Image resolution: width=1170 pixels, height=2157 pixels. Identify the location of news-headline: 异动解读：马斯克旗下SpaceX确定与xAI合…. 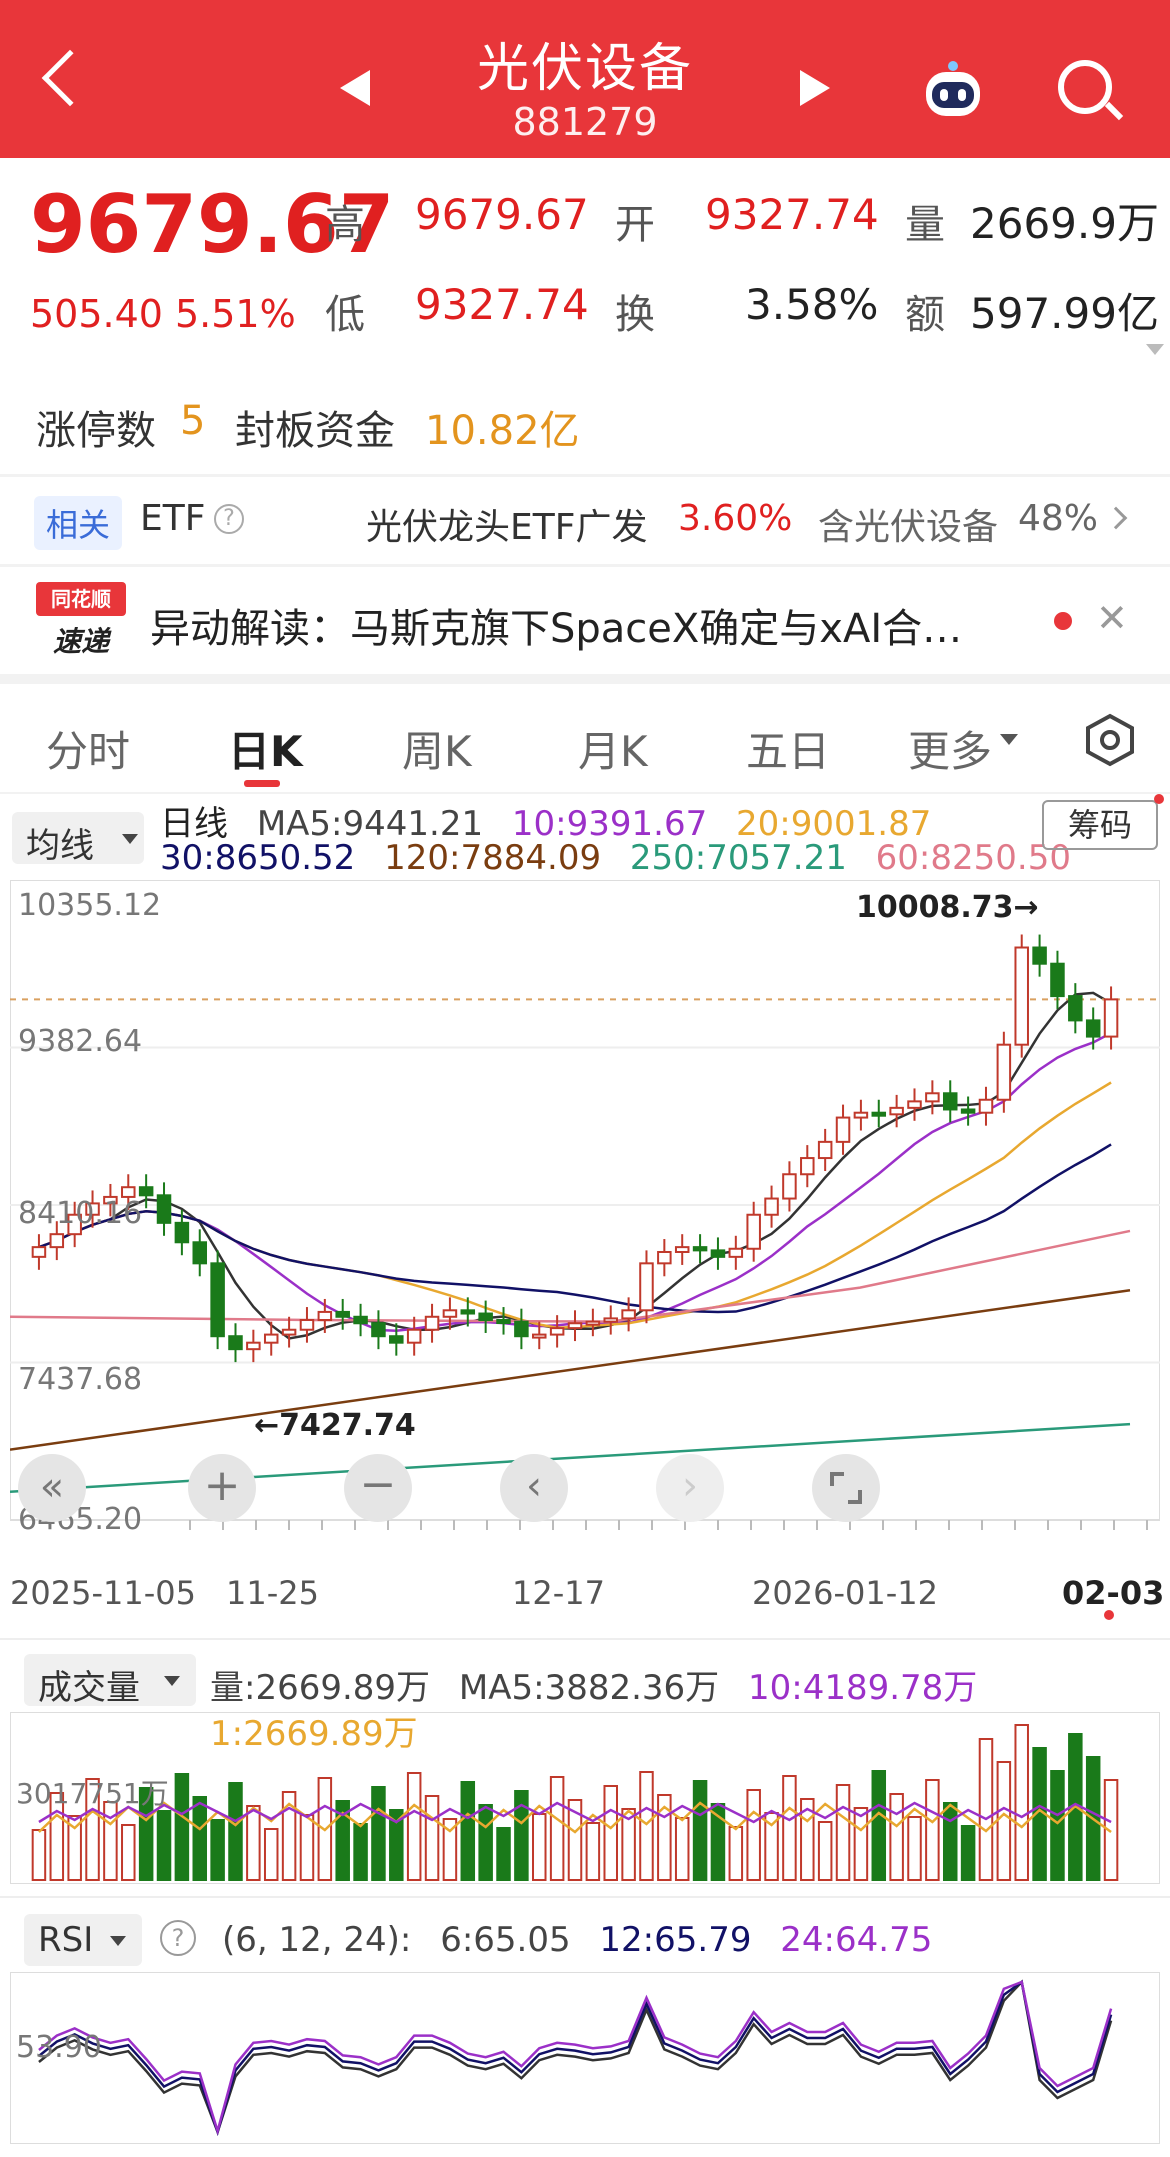
(556, 629).